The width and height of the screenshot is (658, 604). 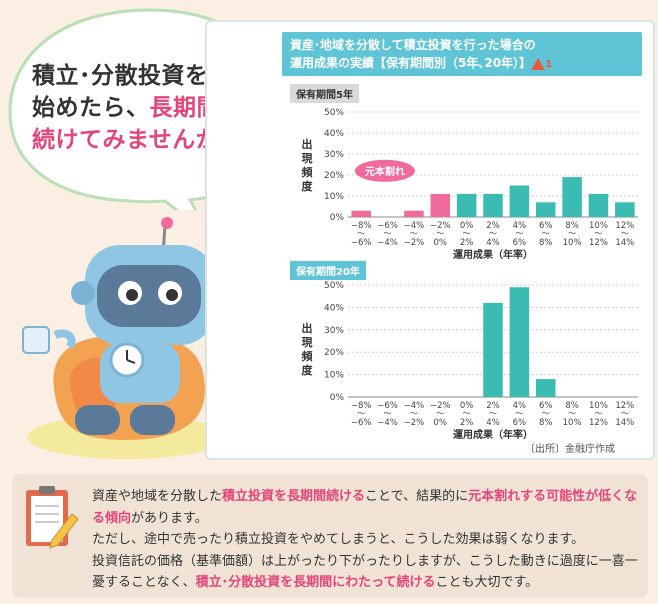 What do you see at coordinates (572, 243) in the screenshot?
I see `chart-1-xtick-bottom: 10%` at bounding box center [572, 243].